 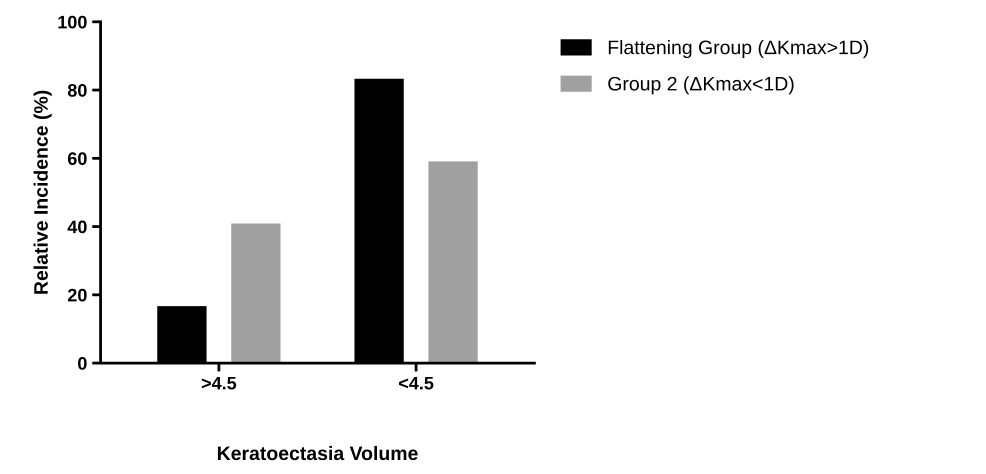 What do you see at coordinates (77, 227) in the screenshot?
I see `y-tick-label: 40` at bounding box center [77, 227].